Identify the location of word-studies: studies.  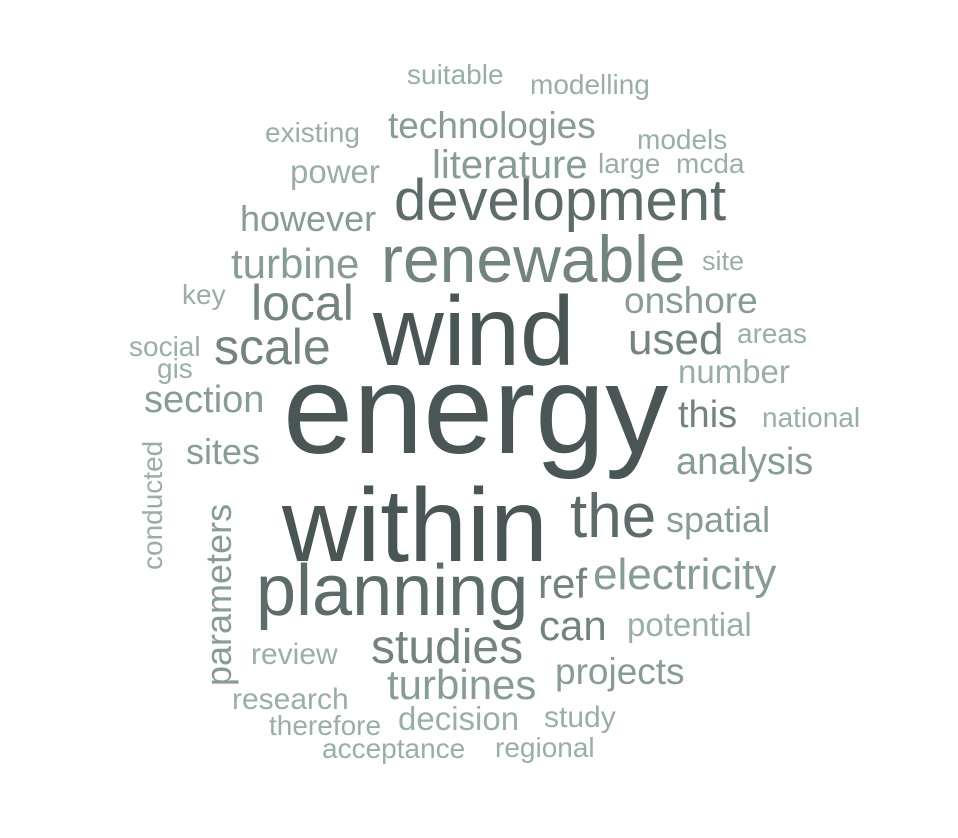
(447, 647).